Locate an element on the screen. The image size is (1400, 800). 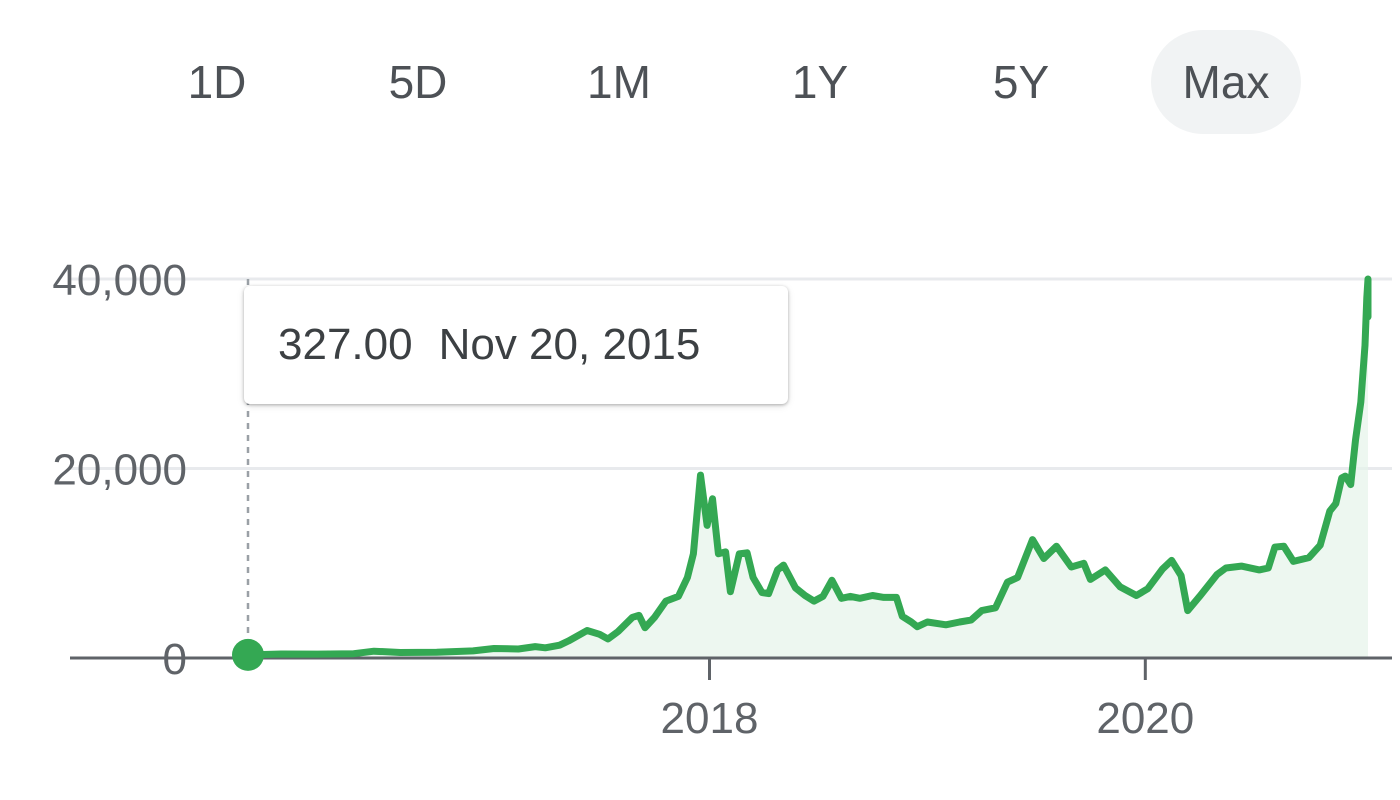
range-tab-5d: 5D is located at coordinates (418, 82).